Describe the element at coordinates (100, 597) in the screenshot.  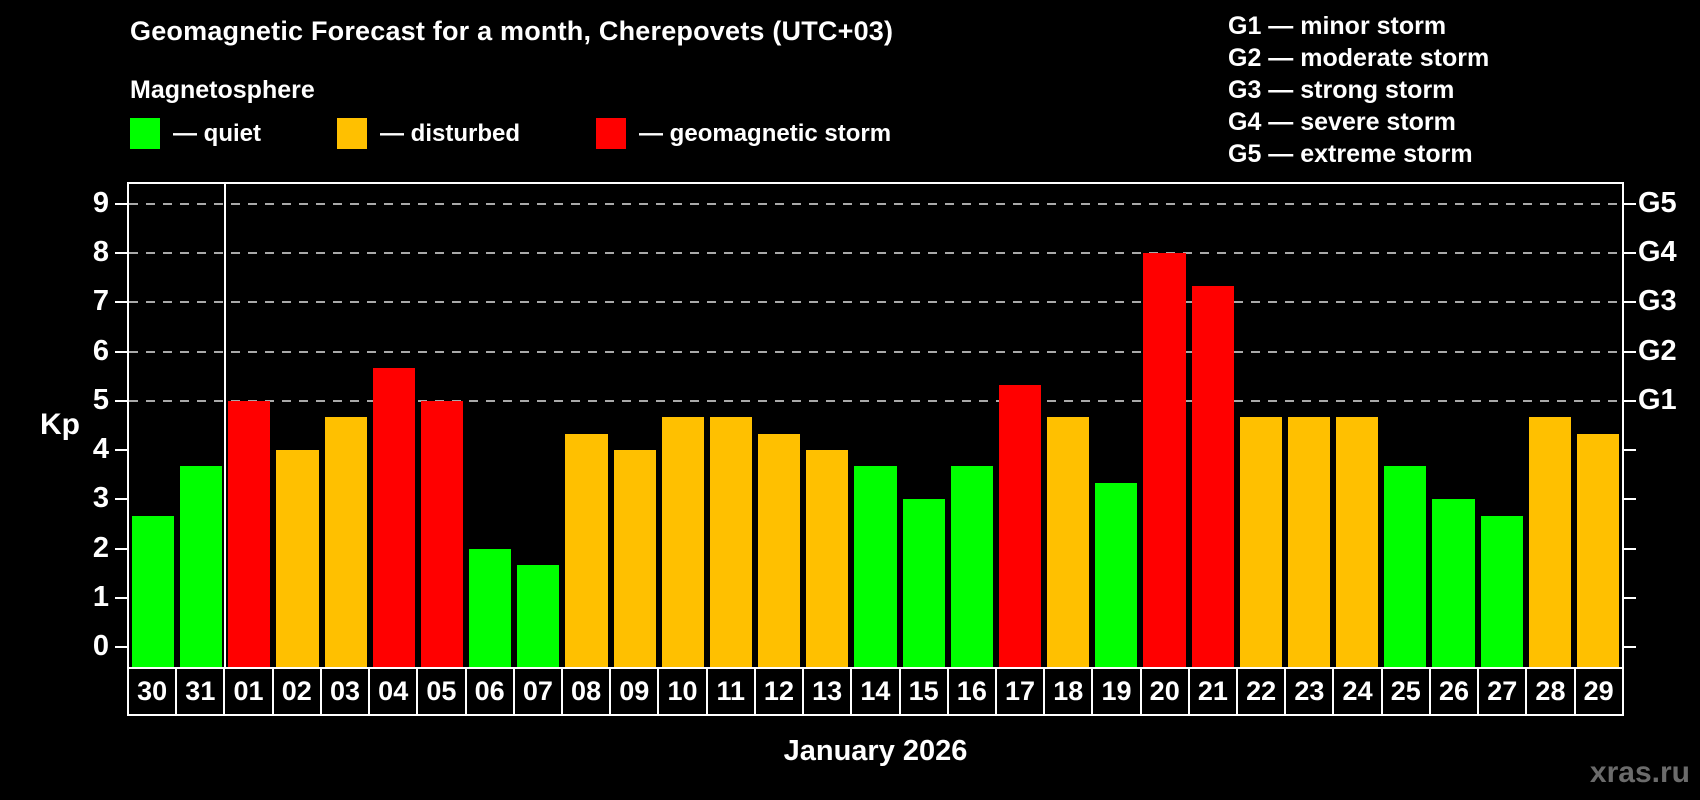
I see `y-tick-label-1: 1` at that location.